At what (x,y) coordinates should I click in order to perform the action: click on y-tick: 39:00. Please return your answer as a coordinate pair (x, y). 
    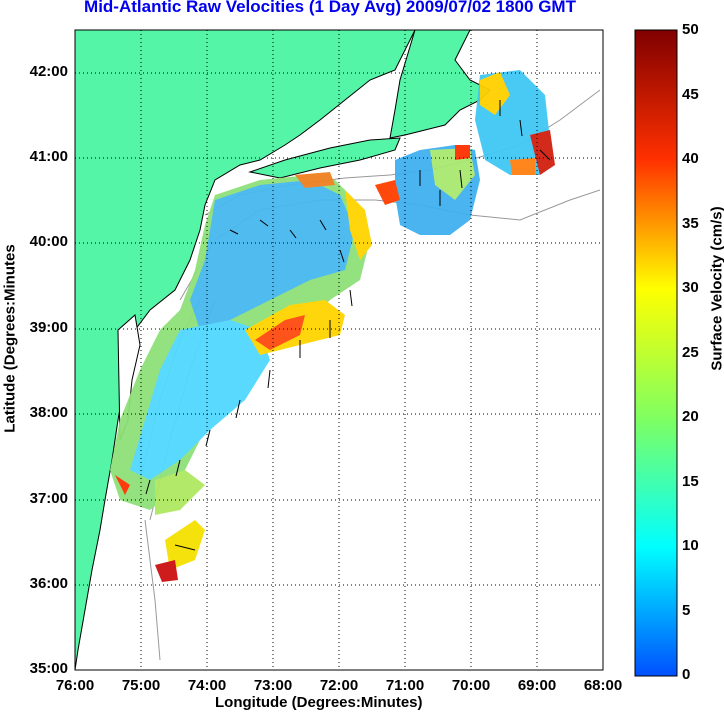
    Looking at the image, I should click on (48, 327).